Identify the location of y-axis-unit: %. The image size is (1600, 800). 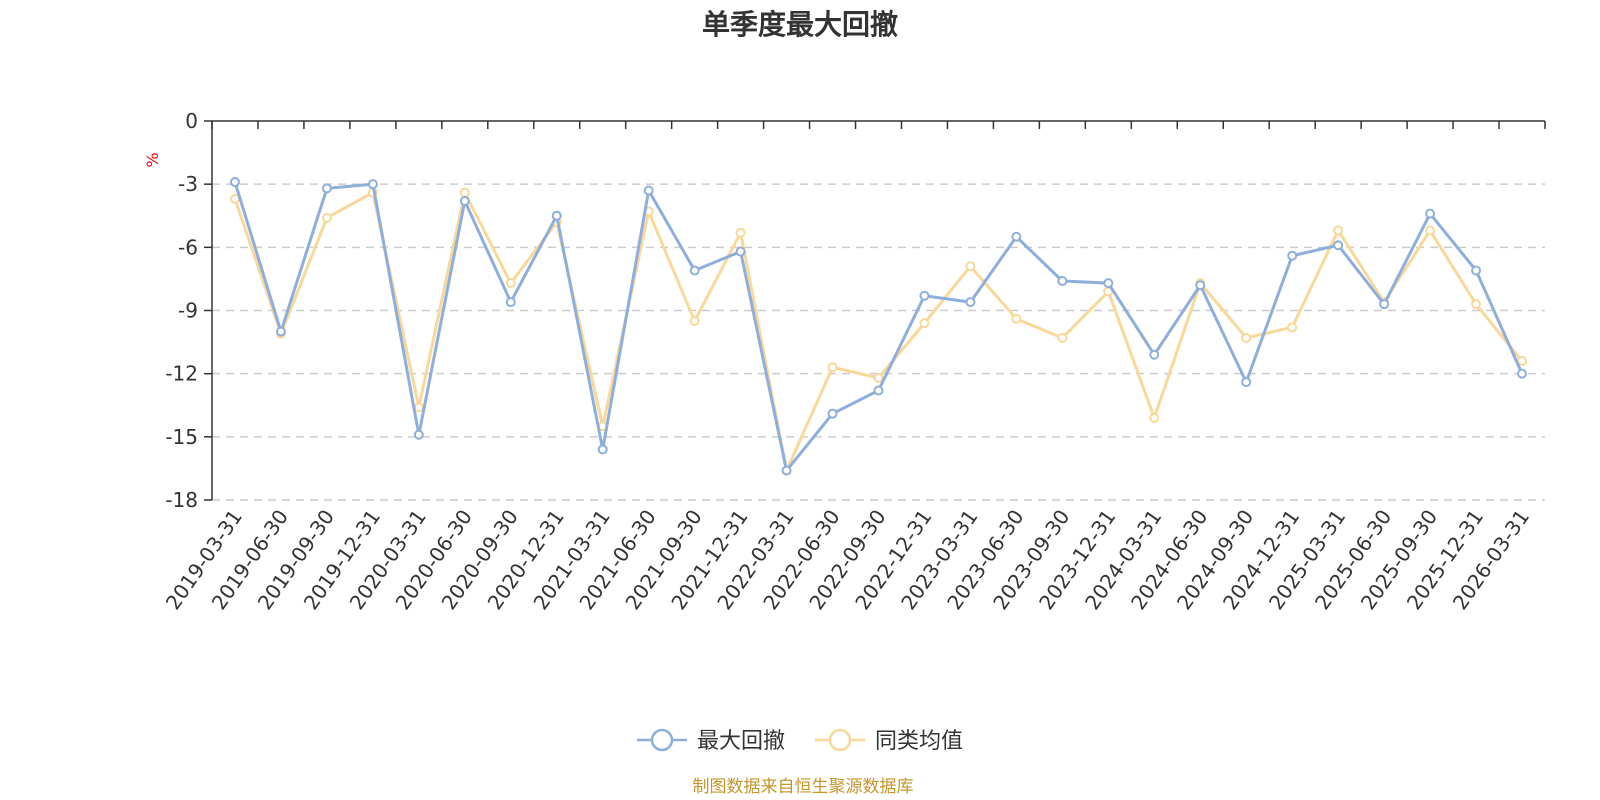
(152, 159).